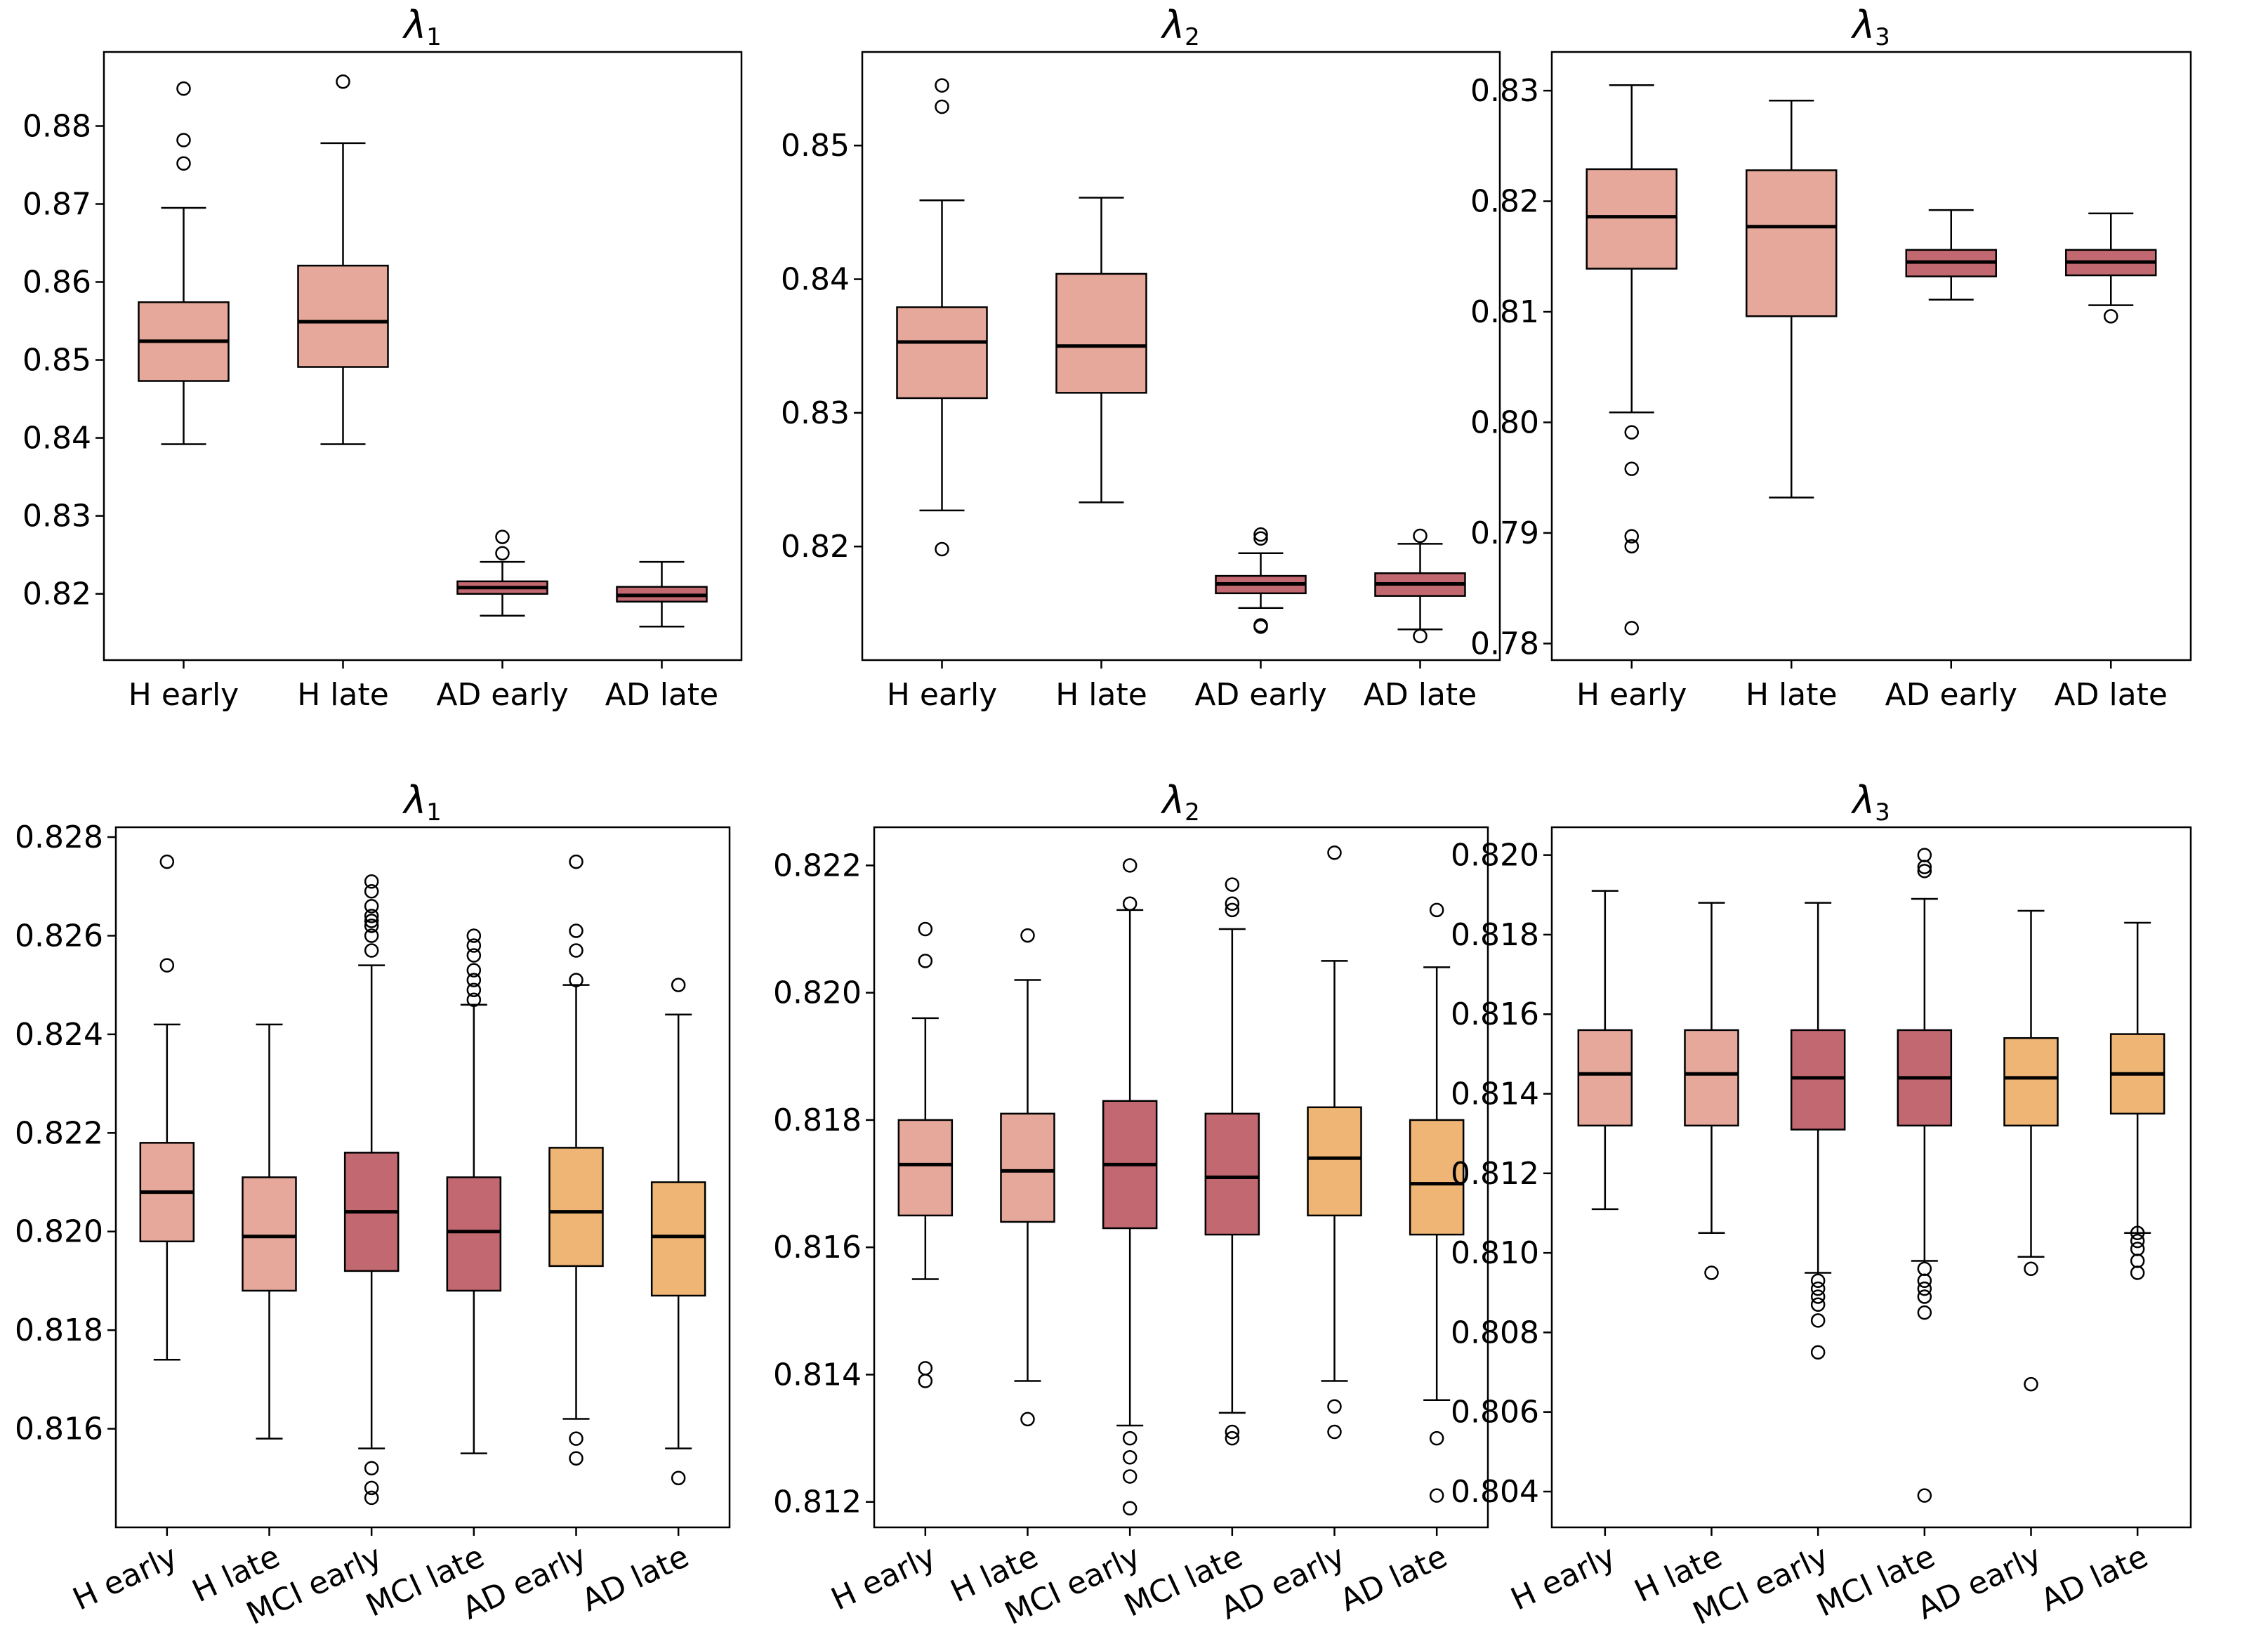 The image size is (2268, 1632). Describe the element at coordinates (56, 283) in the screenshot. I see `y-tick-label: 0.86` at that location.